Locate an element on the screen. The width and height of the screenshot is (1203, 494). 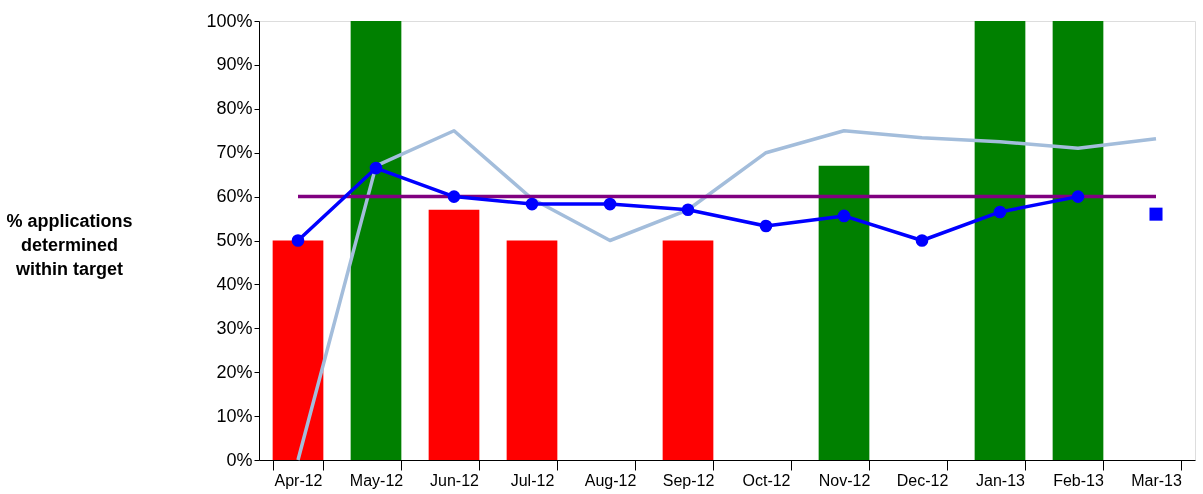
x-tick-label: May-12 is located at coordinates (376, 480).